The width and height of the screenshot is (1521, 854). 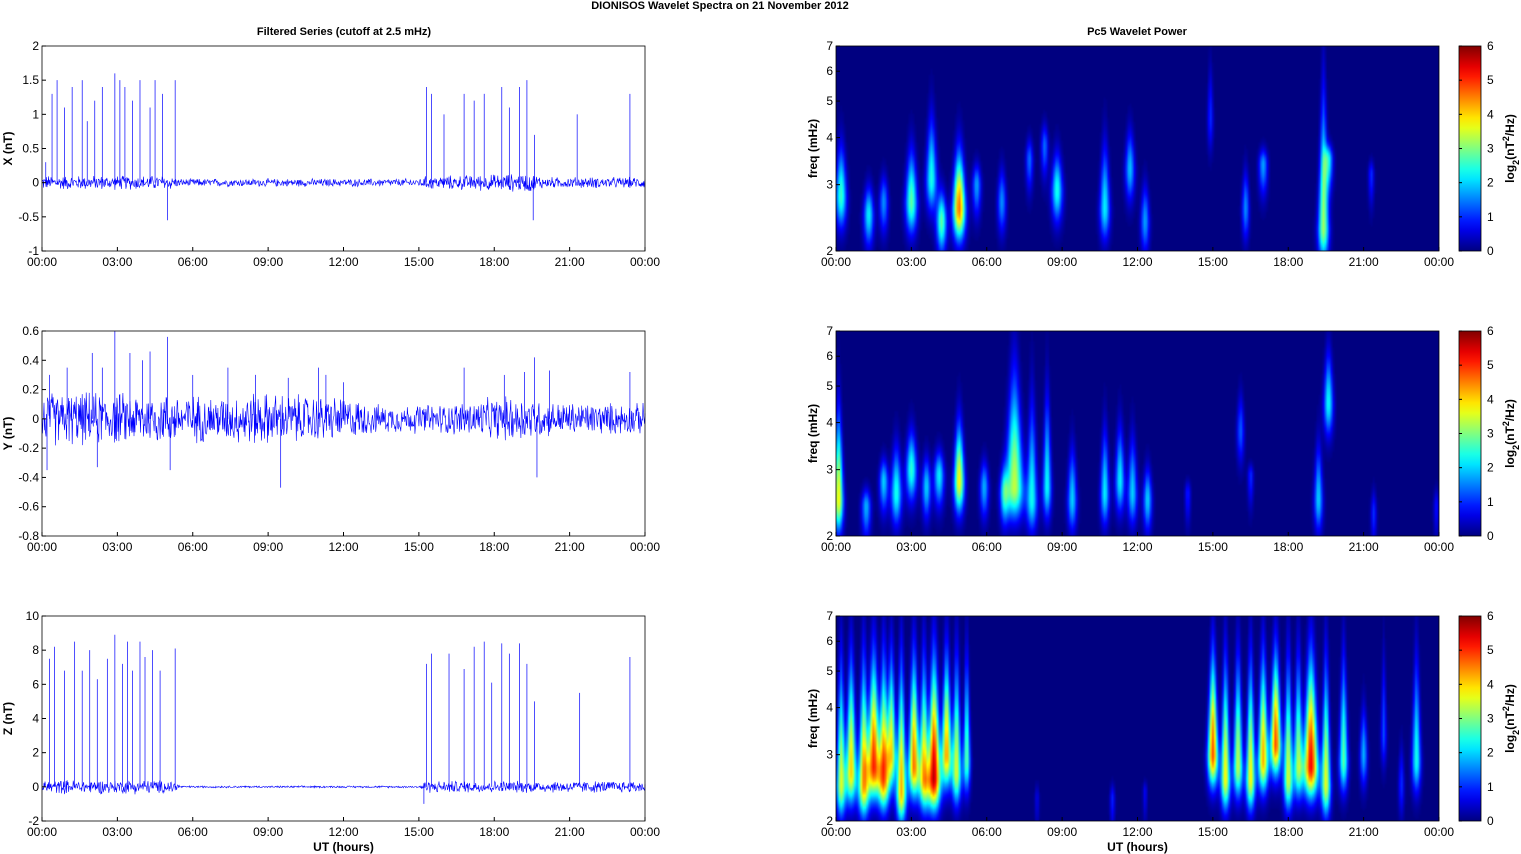 I want to click on colorbar-tick-label: 4, so click(x=1490, y=684).